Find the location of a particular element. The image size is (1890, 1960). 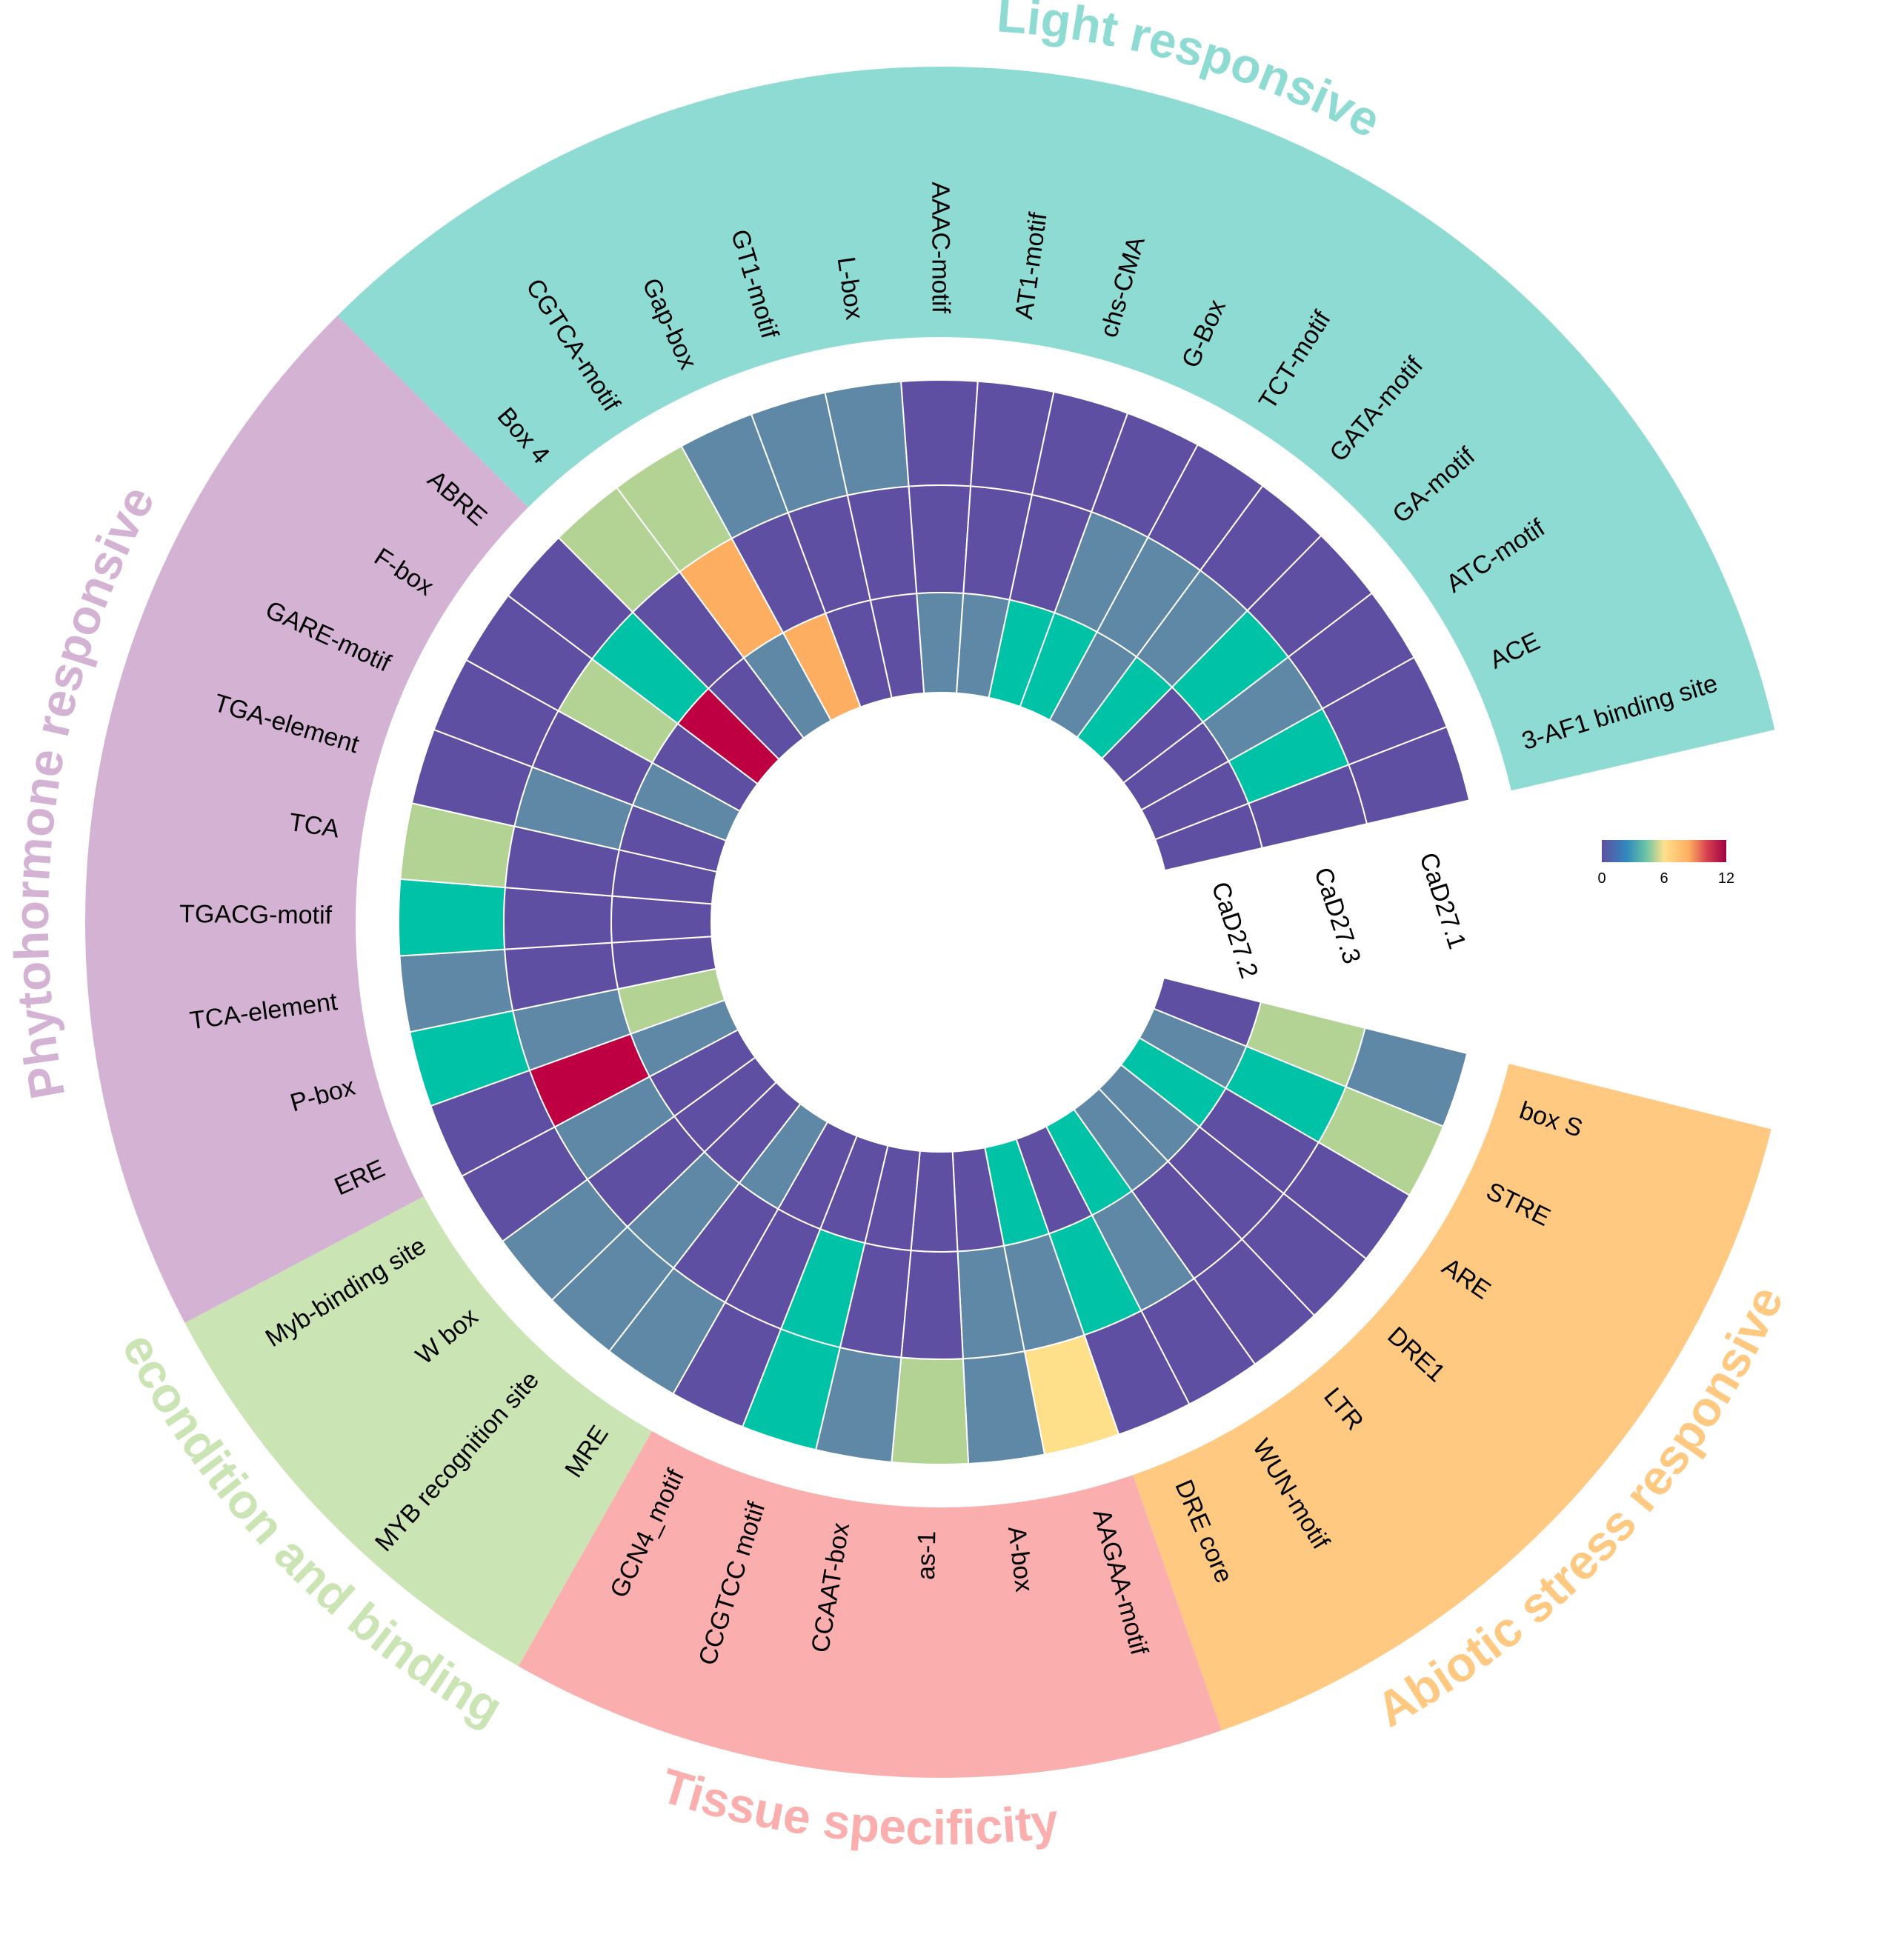

gene-label: CaD27.3 is located at coordinates (1337, 916).